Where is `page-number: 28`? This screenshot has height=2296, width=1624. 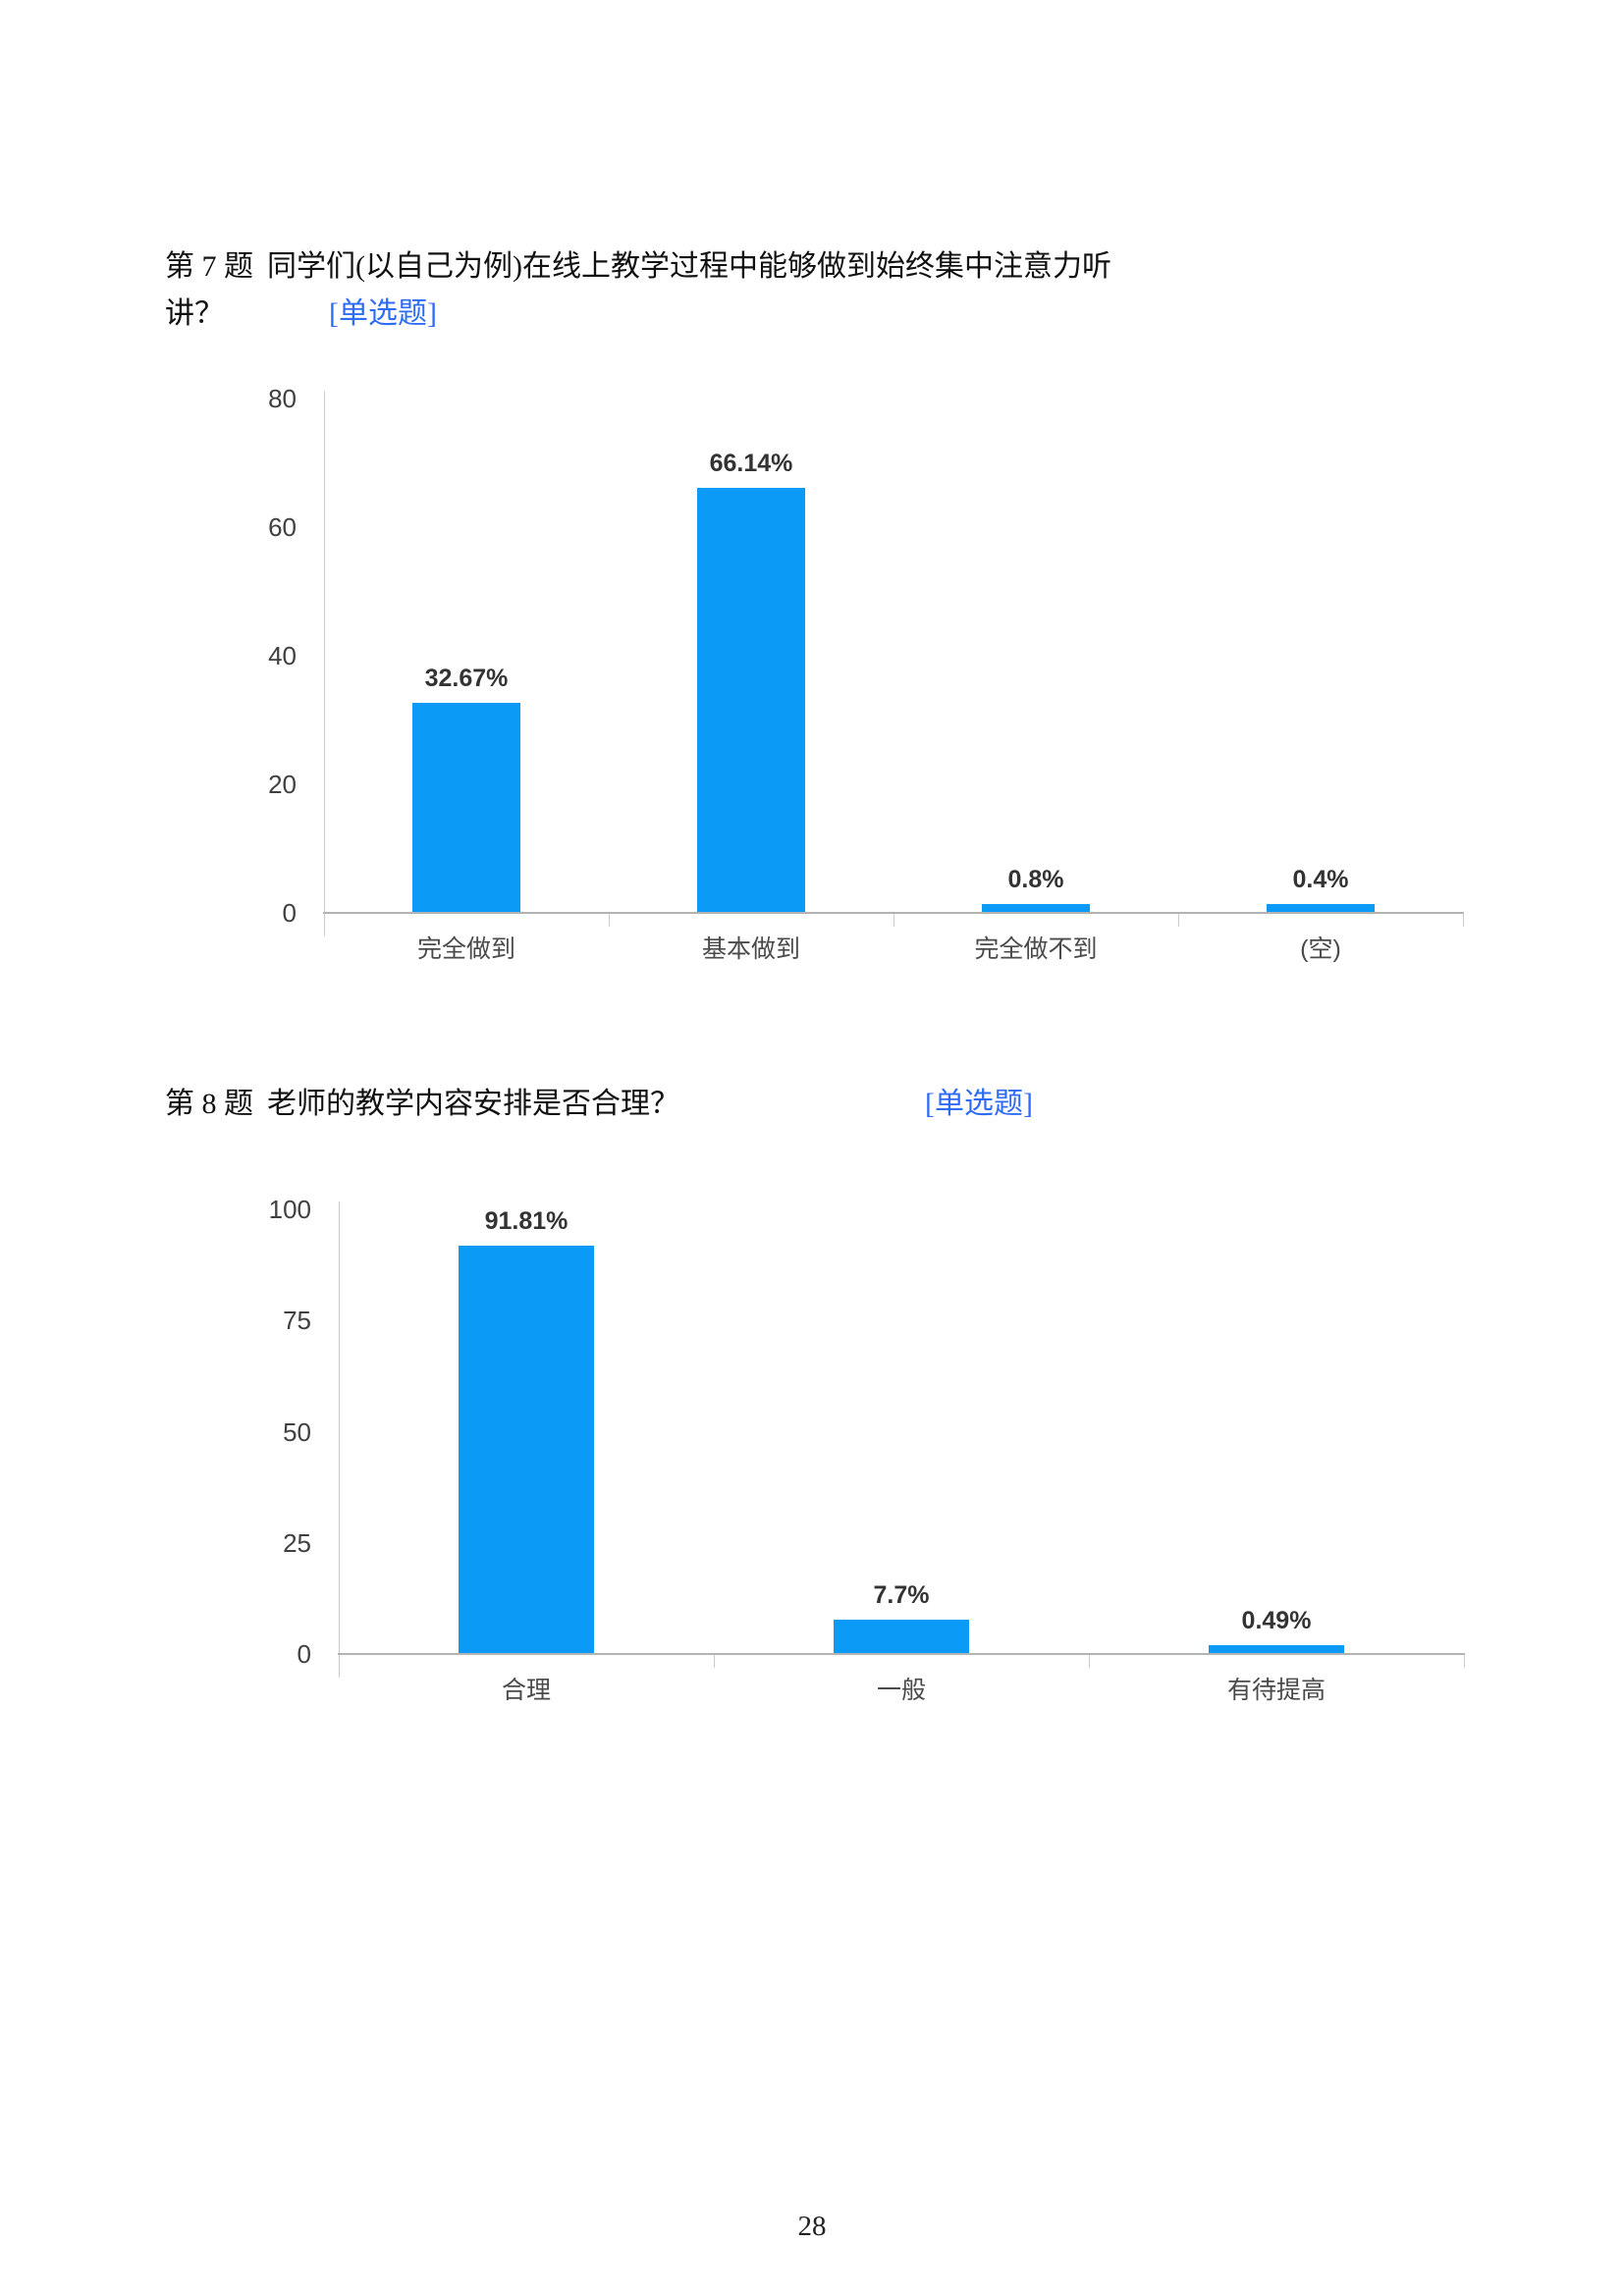
page-number: 28 is located at coordinates (812, 2227).